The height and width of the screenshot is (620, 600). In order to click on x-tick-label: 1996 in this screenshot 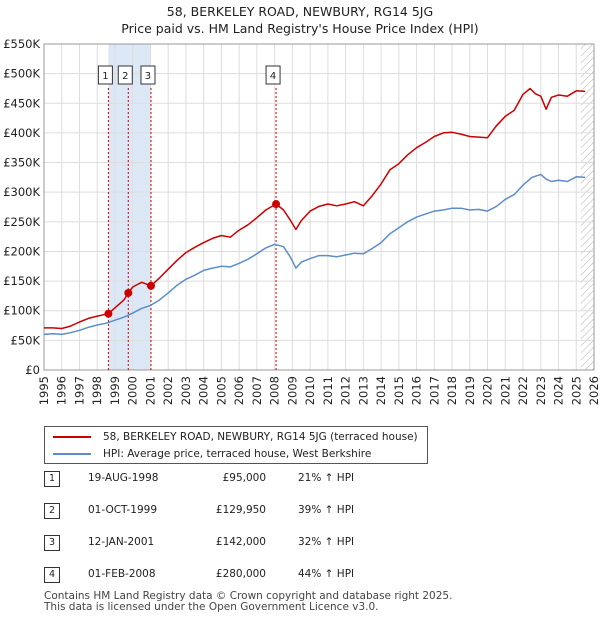, I will do `click(62, 390)`.